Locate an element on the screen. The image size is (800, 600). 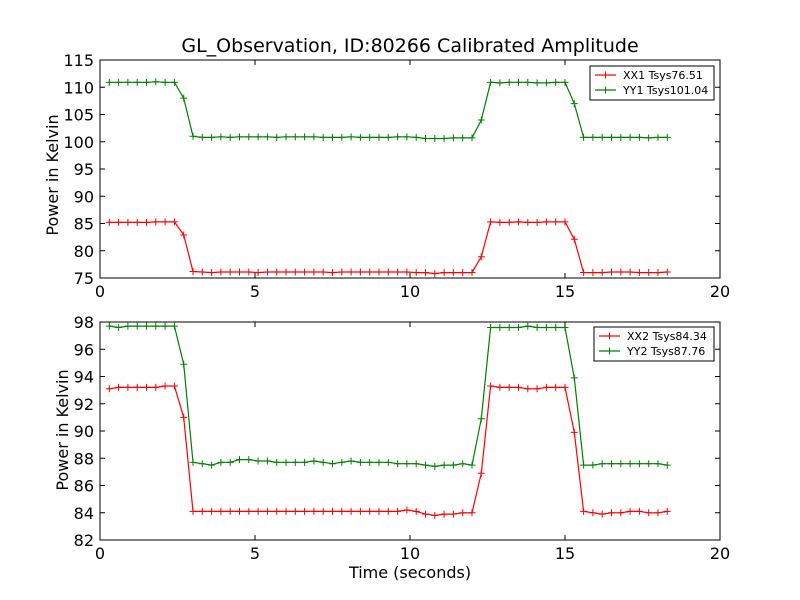
y-tick-label: 85 is located at coordinates (84, 224).